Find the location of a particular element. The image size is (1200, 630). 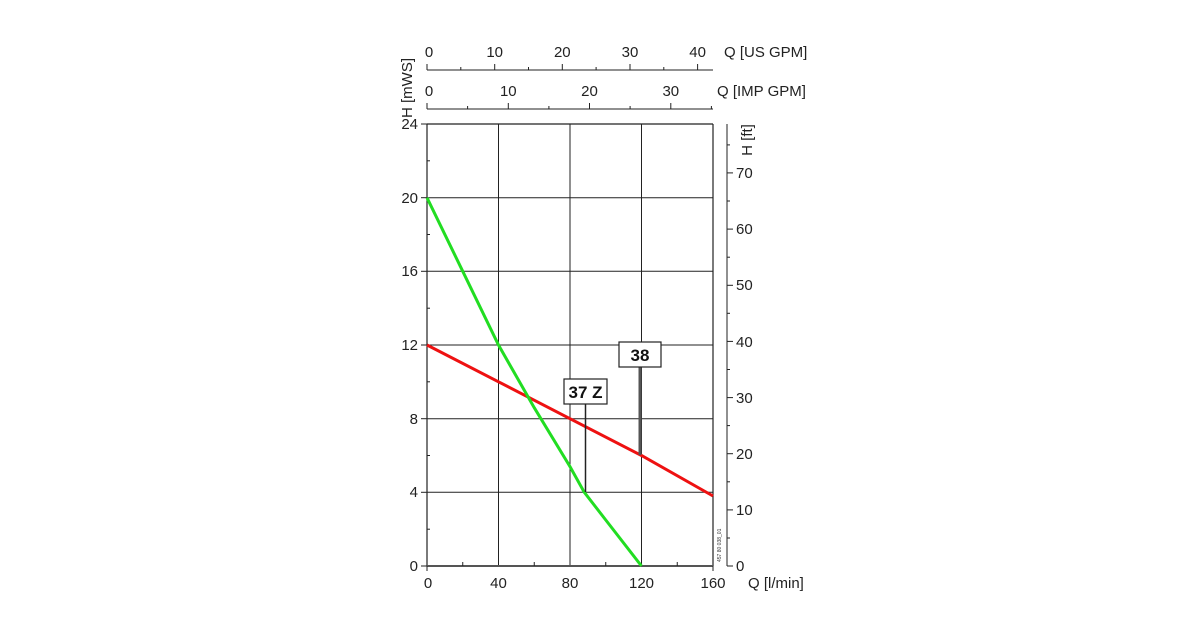

figure-code: 457 80 038_01 is located at coordinates (720, 545).